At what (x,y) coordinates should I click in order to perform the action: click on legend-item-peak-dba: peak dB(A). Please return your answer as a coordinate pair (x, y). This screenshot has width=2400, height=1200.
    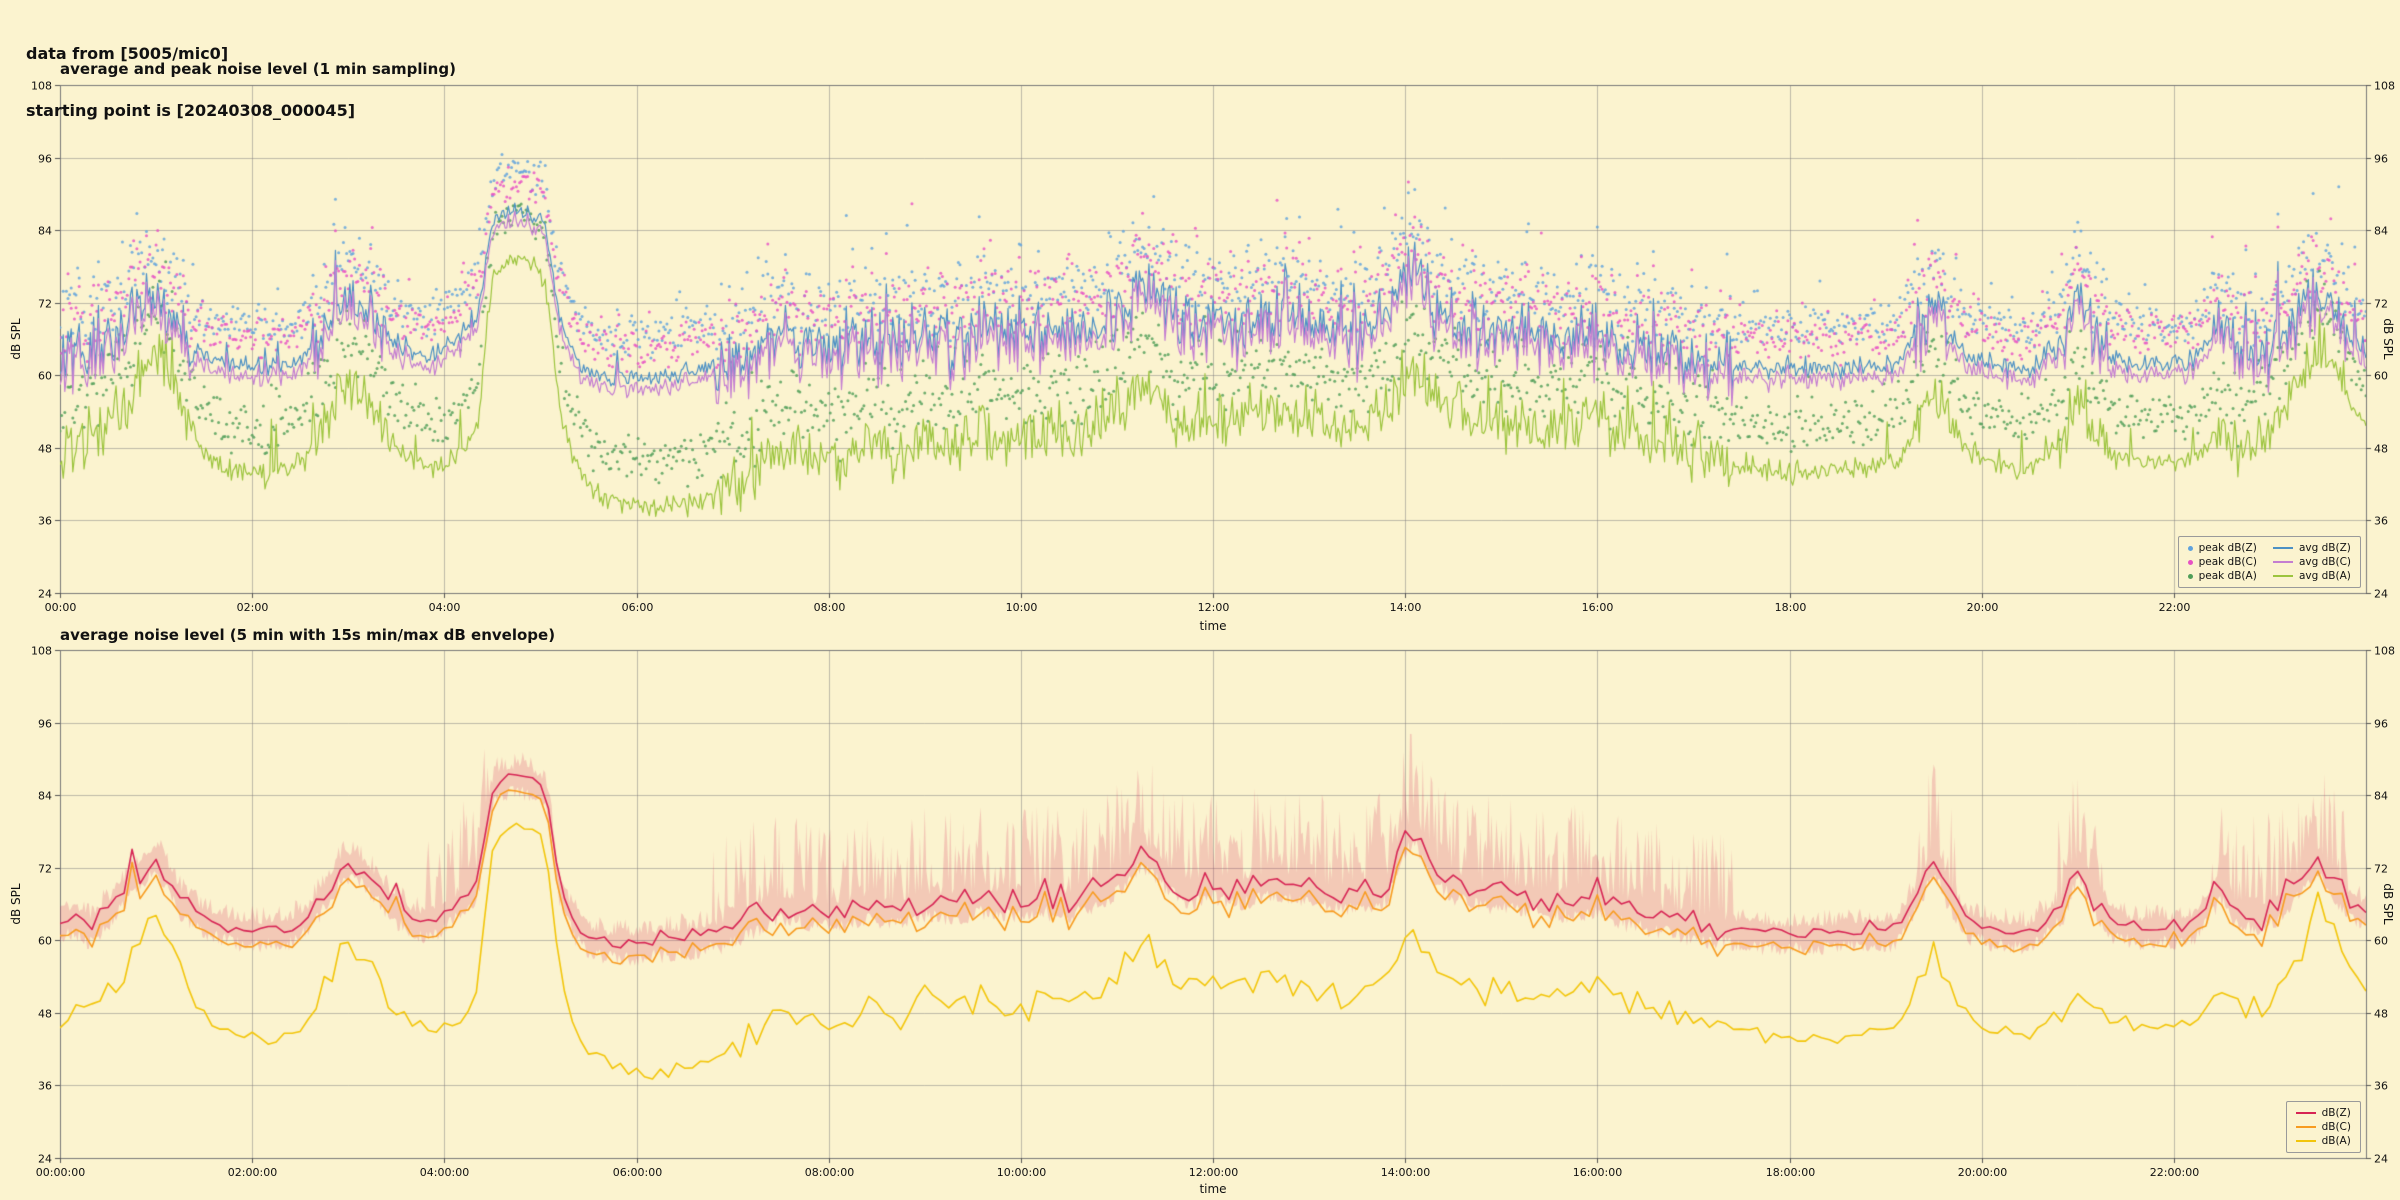
    Looking at the image, I should click on (2222, 576).